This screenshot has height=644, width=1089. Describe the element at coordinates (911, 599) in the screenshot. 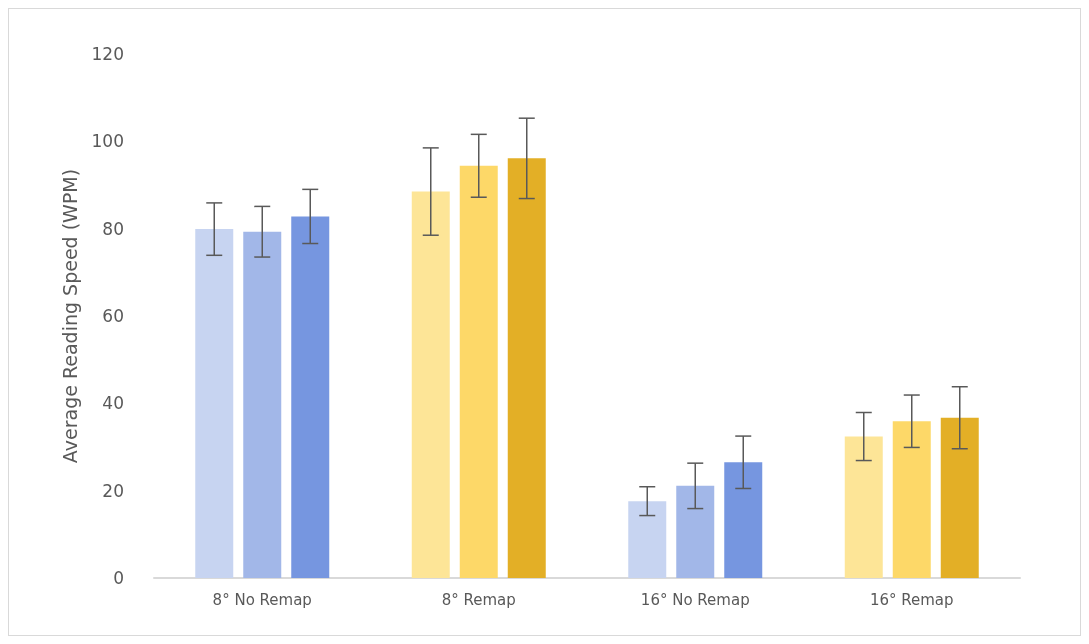

I see `x-tick-label: 16° Remap` at that location.